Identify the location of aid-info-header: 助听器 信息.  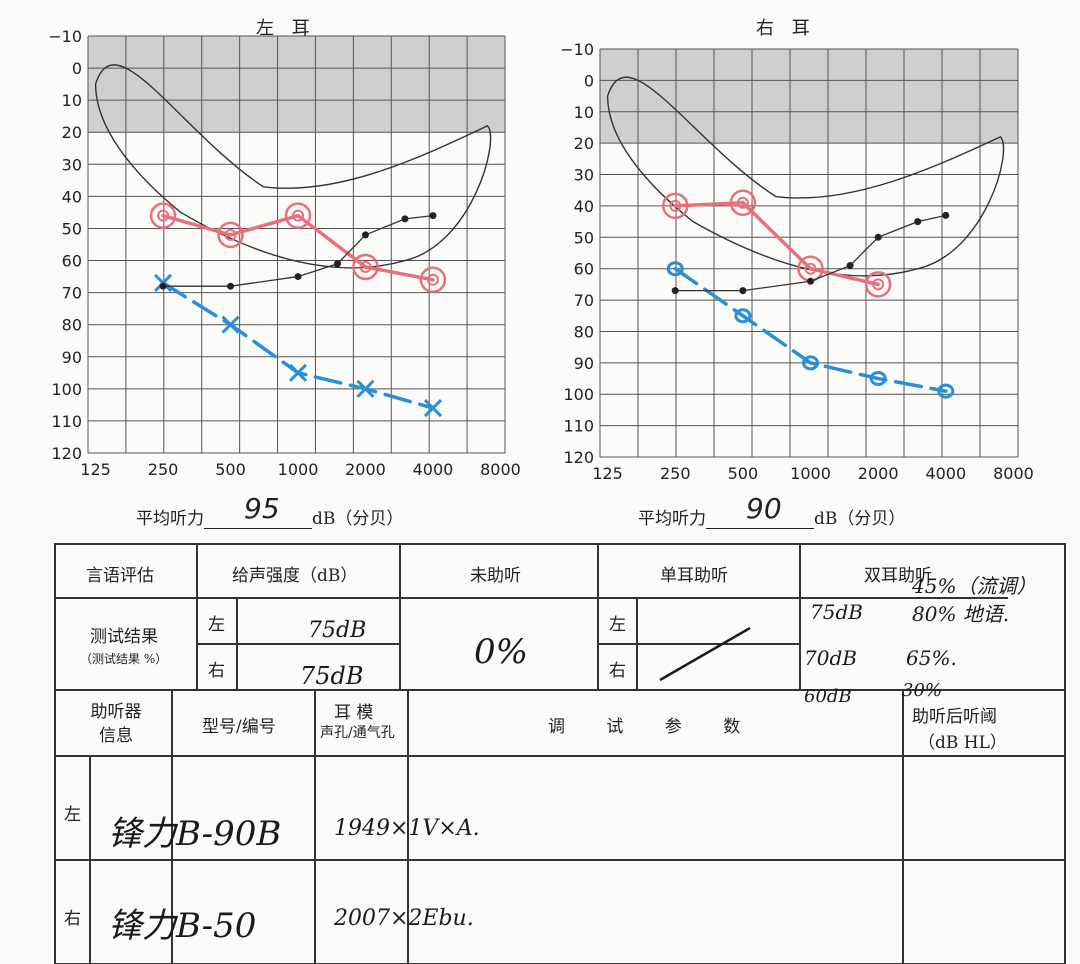
(116, 724).